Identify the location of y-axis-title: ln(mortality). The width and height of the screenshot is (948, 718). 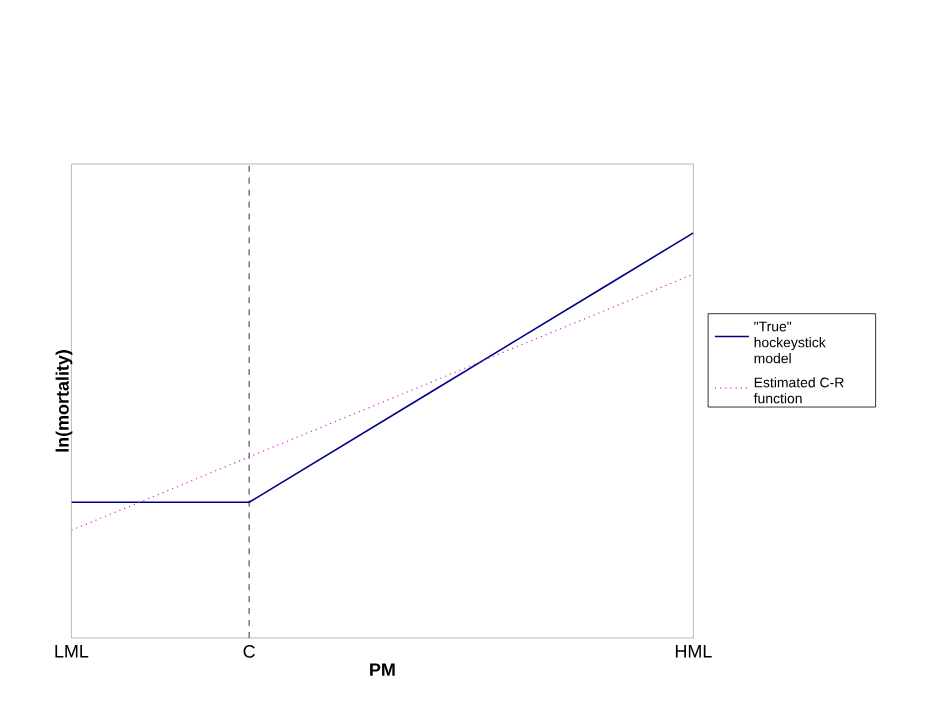
(64, 401).